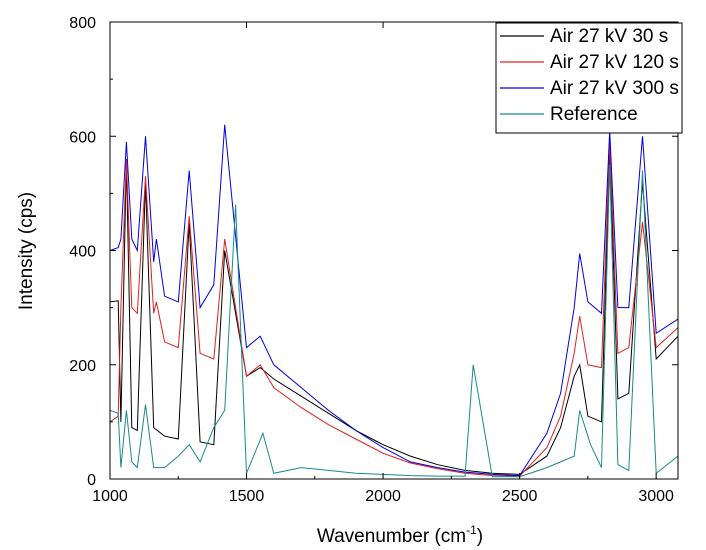  What do you see at coordinates (247, 496) in the screenshot?
I see `x-tick-label: 1500` at bounding box center [247, 496].